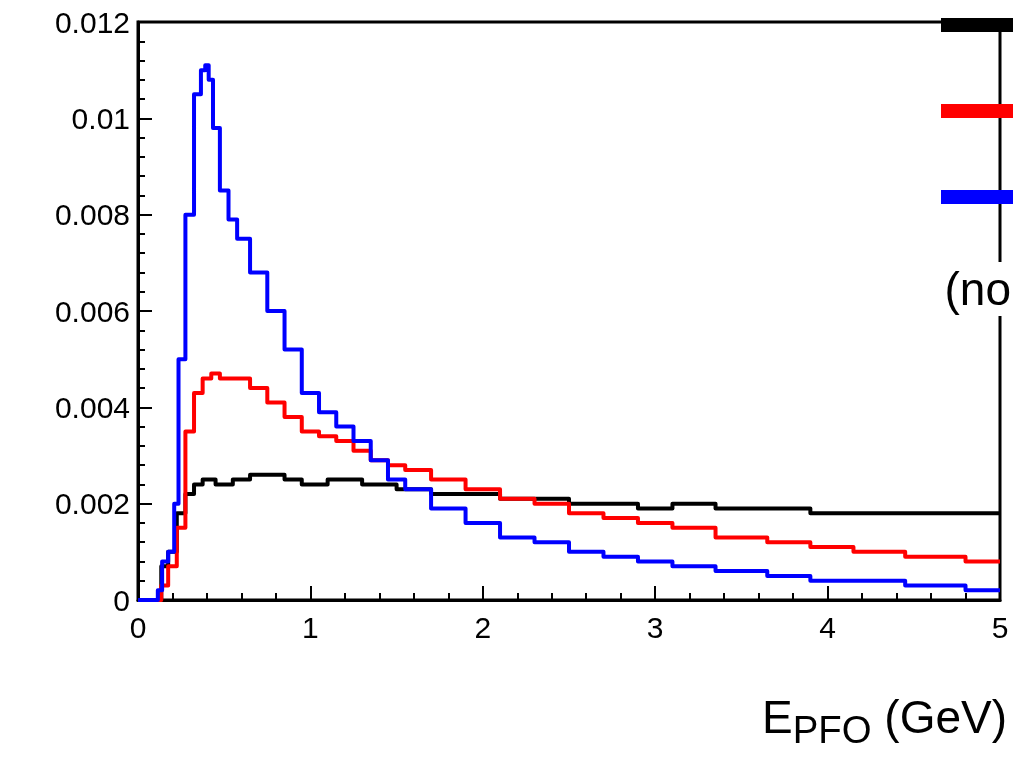  I want to click on x-tick-label: 5, so click(1000, 627).